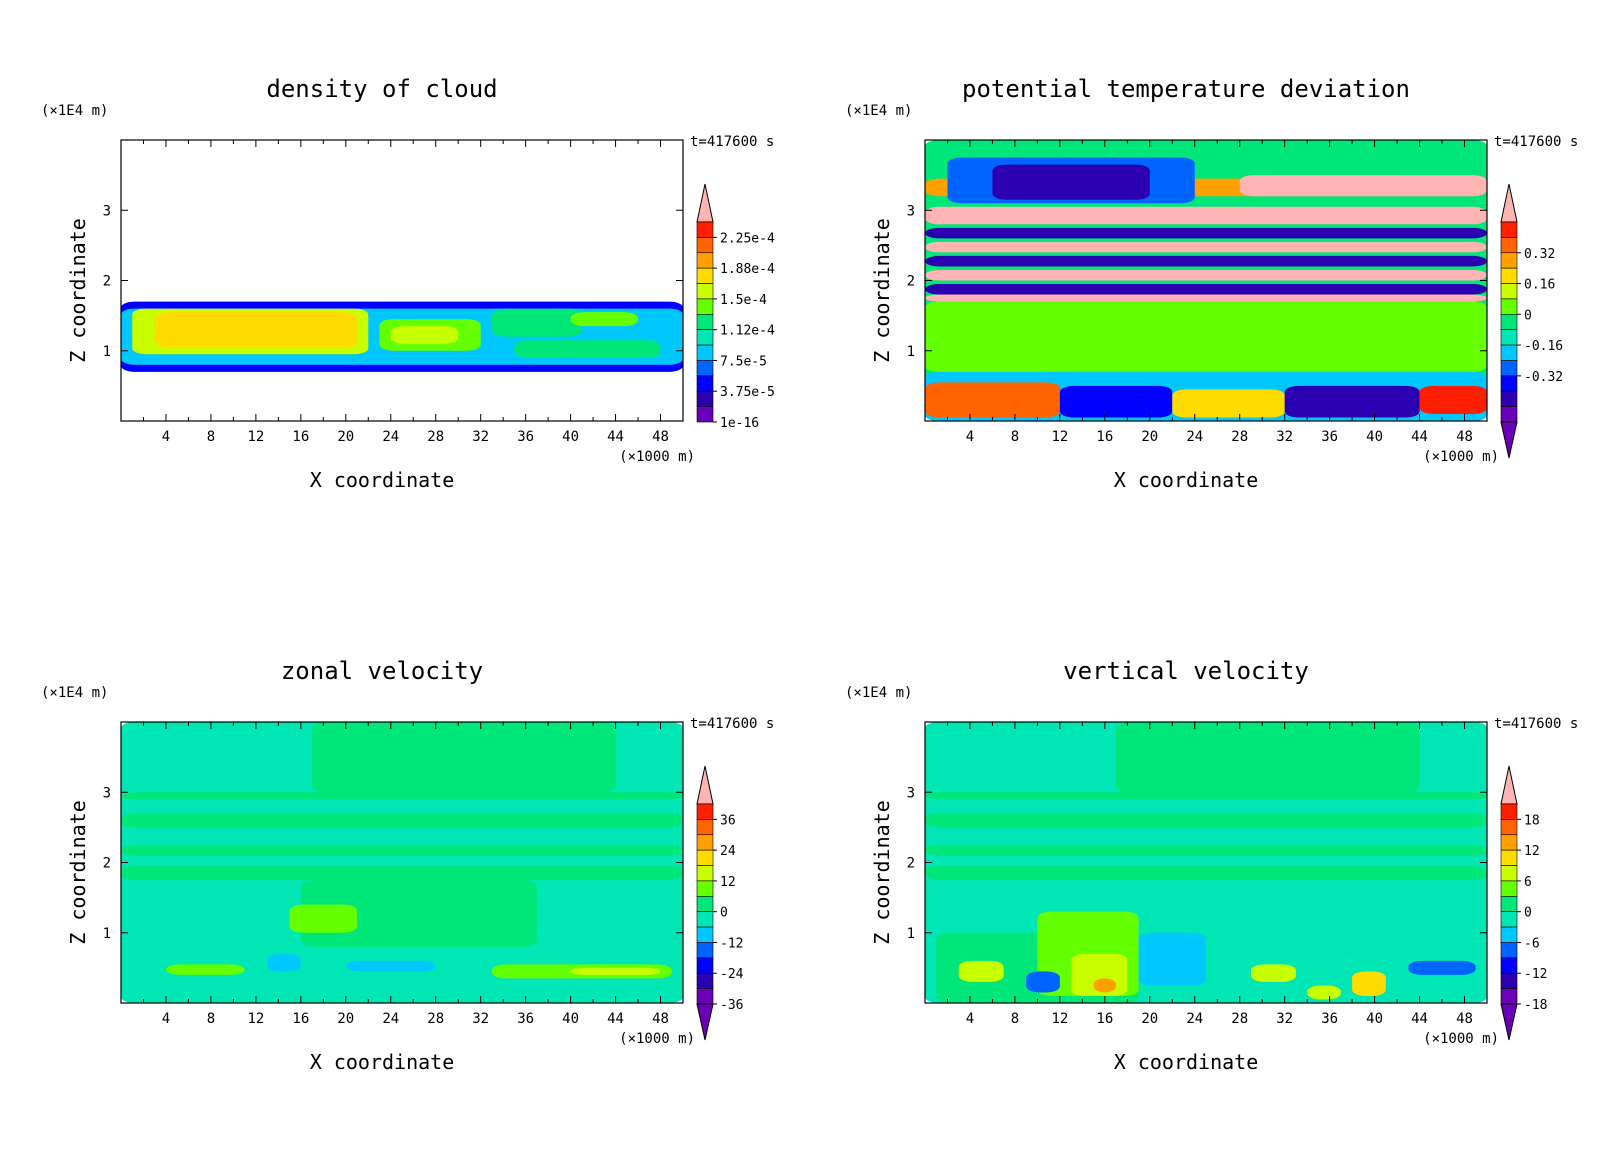 The width and height of the screenshot is (1600, 1158). What do you see at coordinates (1531, 321) in the screenshot?
I see `colorbar: 0.32 0.16 0 -0.16 -0.32` at bounding box center [1531, 321].